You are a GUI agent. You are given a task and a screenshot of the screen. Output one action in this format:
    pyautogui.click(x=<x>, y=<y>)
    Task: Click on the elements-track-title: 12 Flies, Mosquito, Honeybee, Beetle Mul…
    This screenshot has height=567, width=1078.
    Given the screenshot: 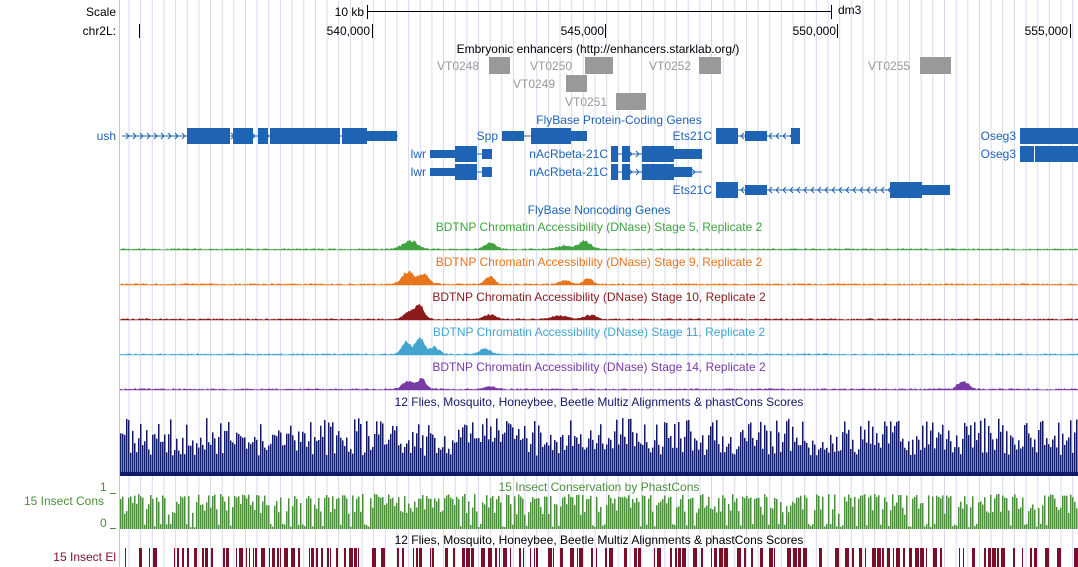 What is the action you would take?
    pyautogui.click(x=599, y=540)
    